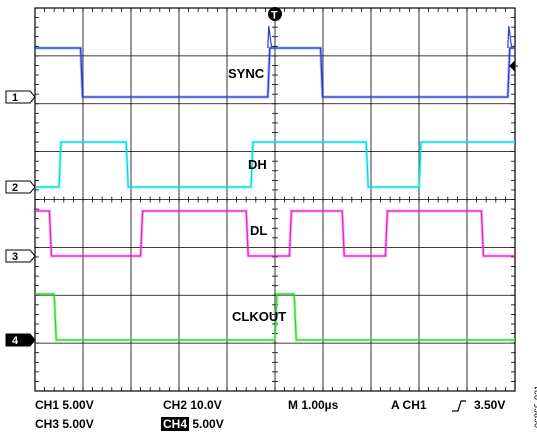 The image size is (537, 441). I want to click on channel-marker-label: 1, so click(15, 98).